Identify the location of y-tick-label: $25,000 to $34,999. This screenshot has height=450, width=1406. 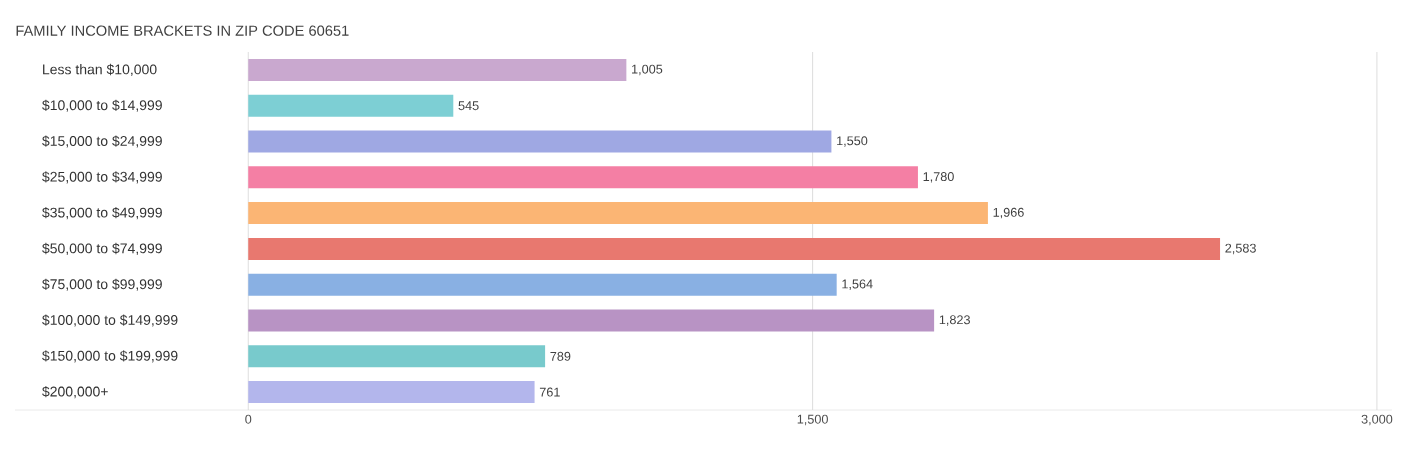
(102, 177).